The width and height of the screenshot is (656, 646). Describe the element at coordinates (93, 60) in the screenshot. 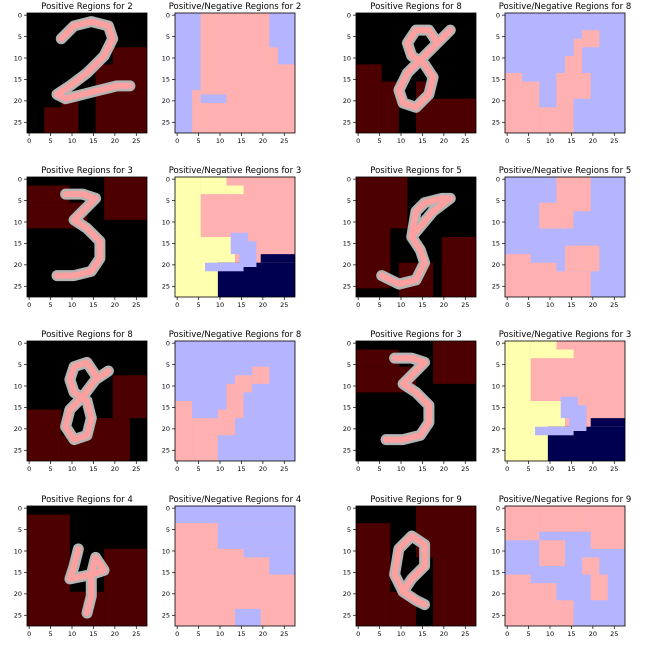

I see `digit-stroke-positive` at that location.